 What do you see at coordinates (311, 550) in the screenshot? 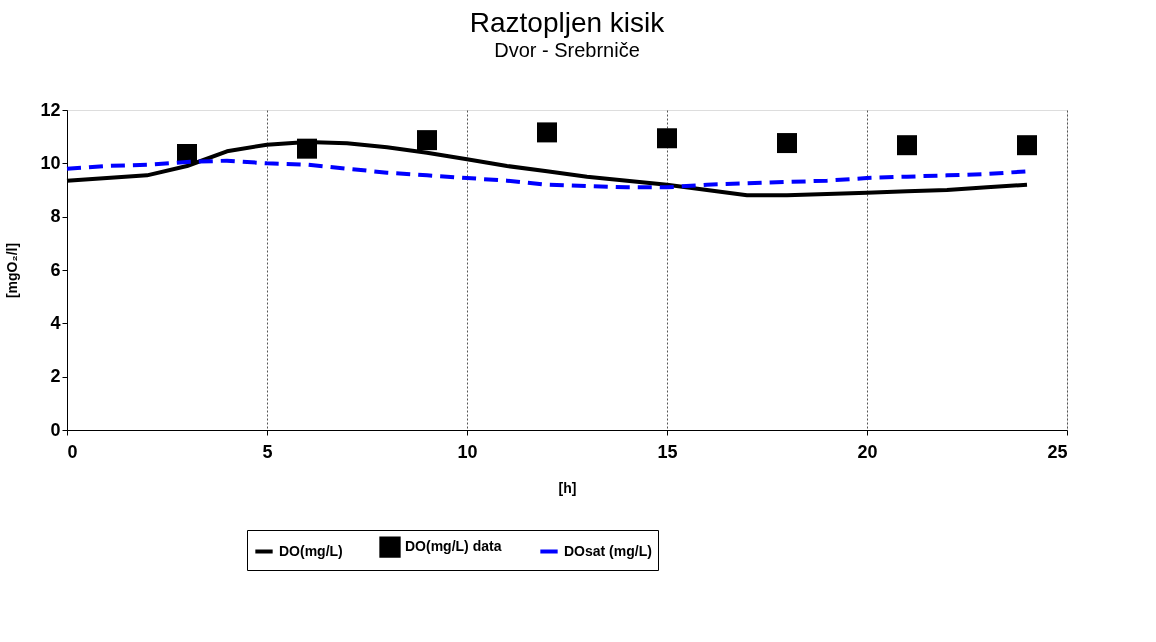
I see `legend-label: DO(mg/L)` at bounding box center [311, 550].